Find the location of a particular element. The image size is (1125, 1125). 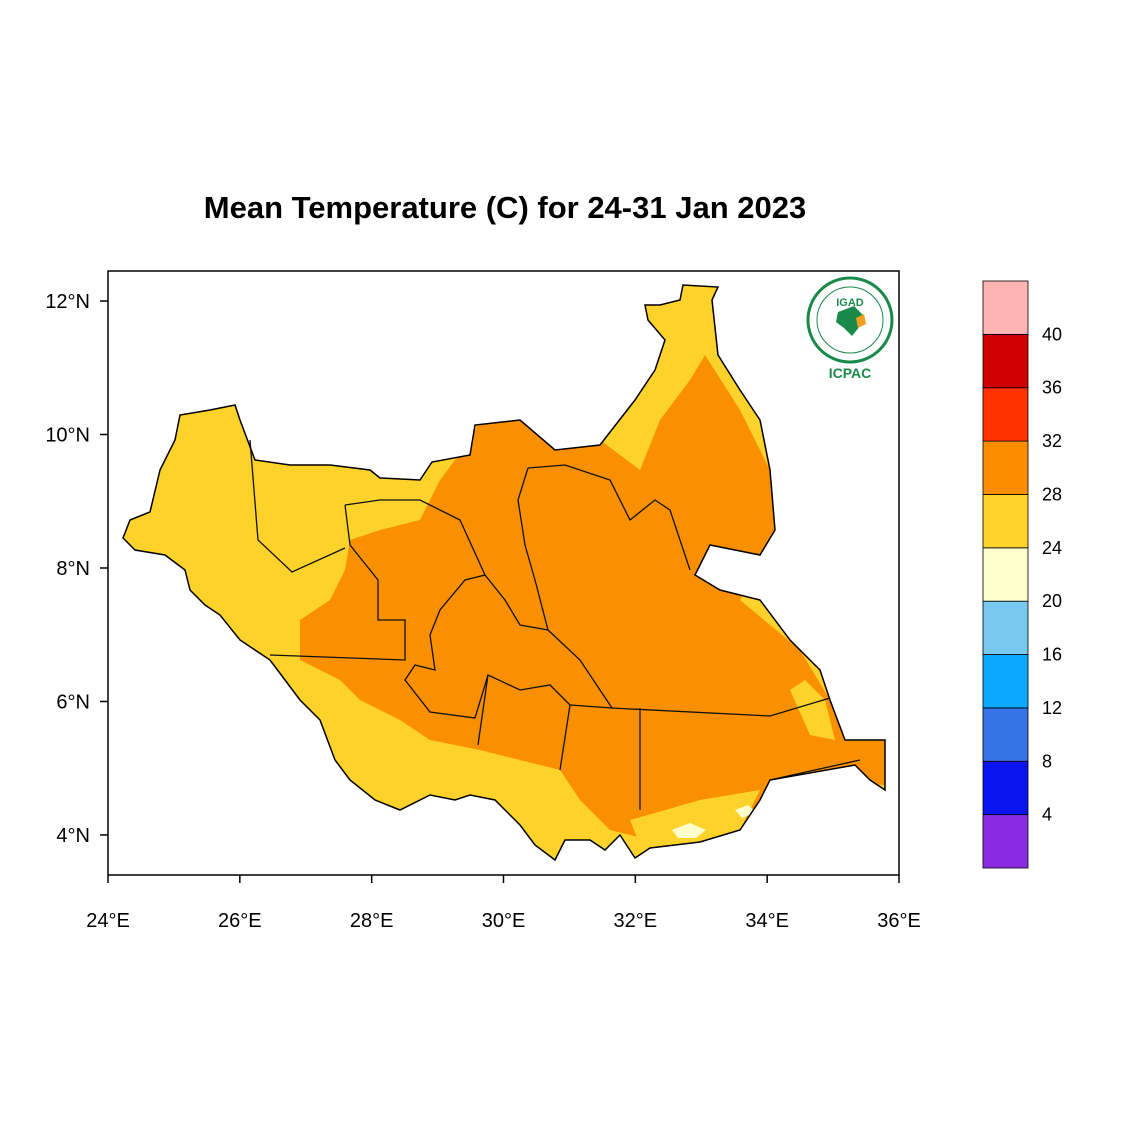

colorbar-label: 16 is located at coordinates (1052, 655).